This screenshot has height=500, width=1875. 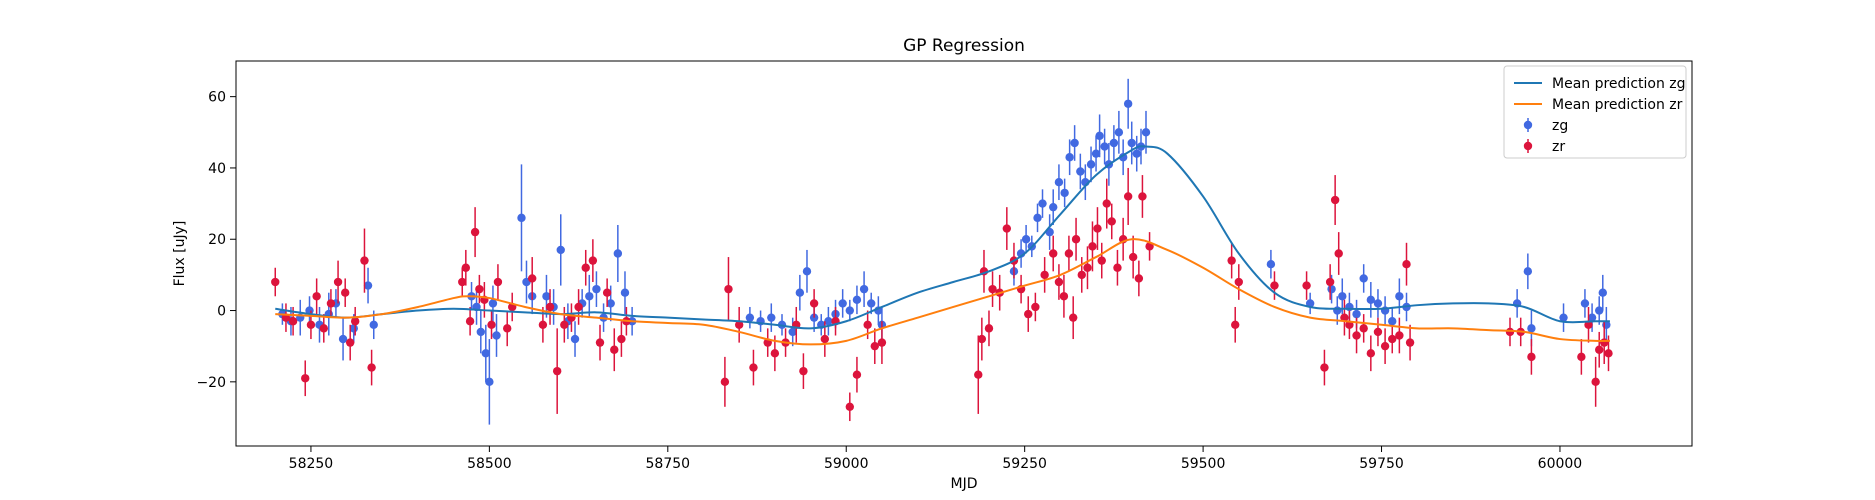 I want to click on x-tick-label: 58500, so click(x=489, y=464).